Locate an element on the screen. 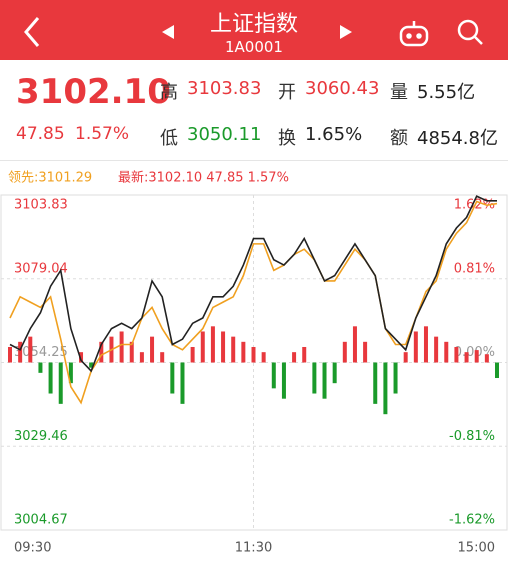 The width and height of the screenshot is (508, 562). search-button is located at coordinates (470, 32).